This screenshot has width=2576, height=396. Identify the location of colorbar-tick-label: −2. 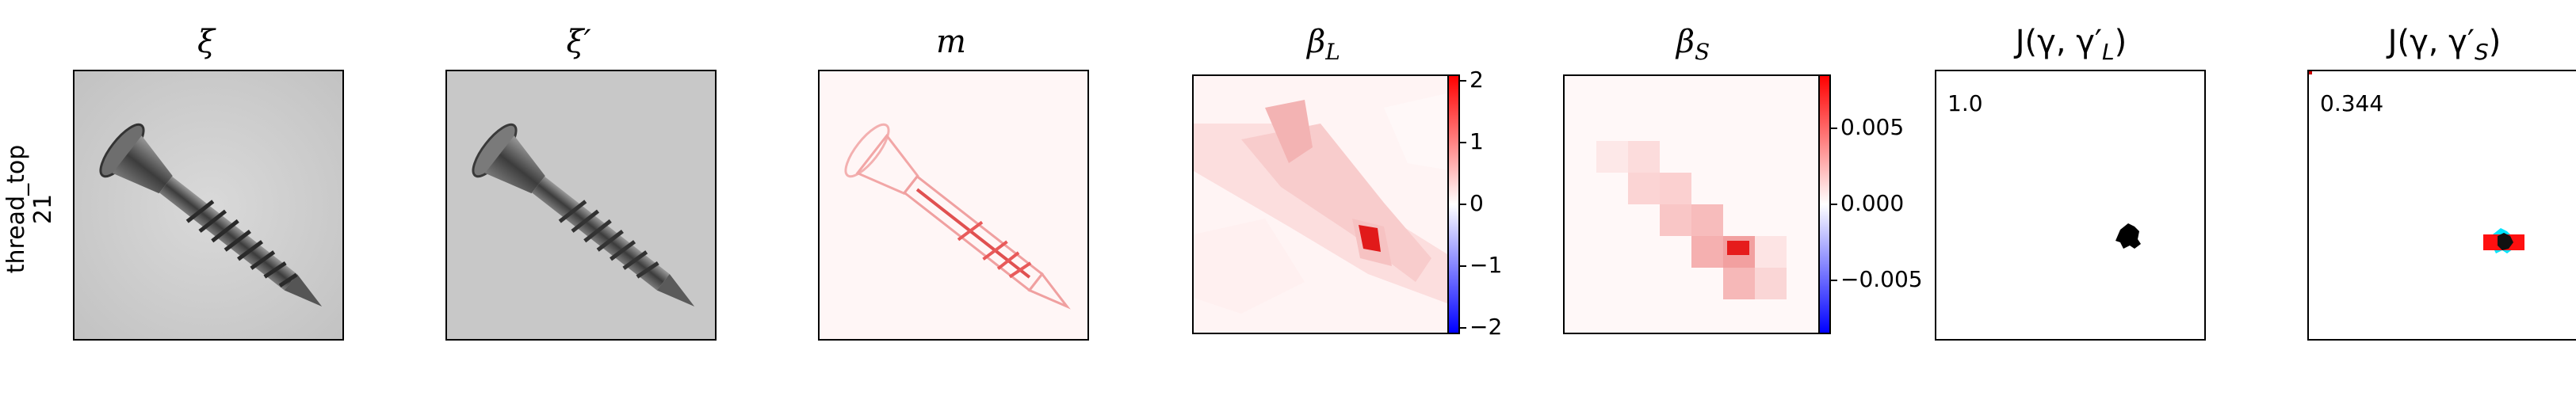
(1486, 327).